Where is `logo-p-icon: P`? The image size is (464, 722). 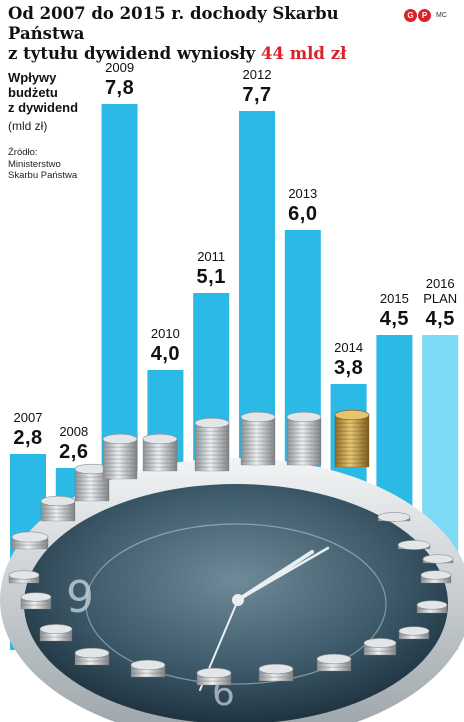
logo-p-icon: P is located at coordinates (424, 15).